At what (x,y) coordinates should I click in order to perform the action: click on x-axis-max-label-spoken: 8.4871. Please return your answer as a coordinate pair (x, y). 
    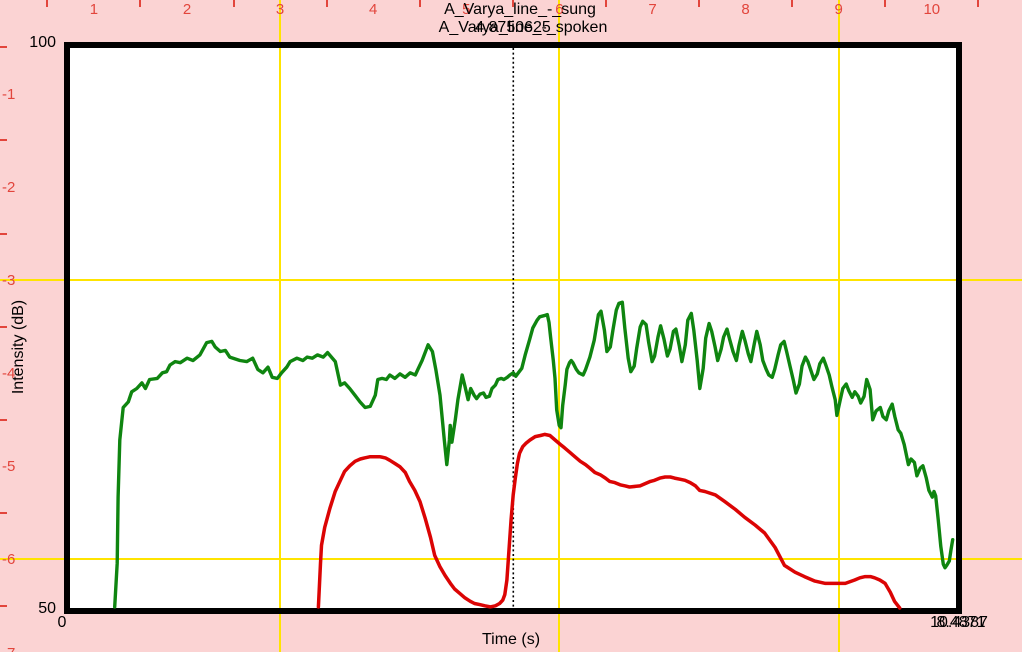
    Looking at the image, I should click on (961, 622).